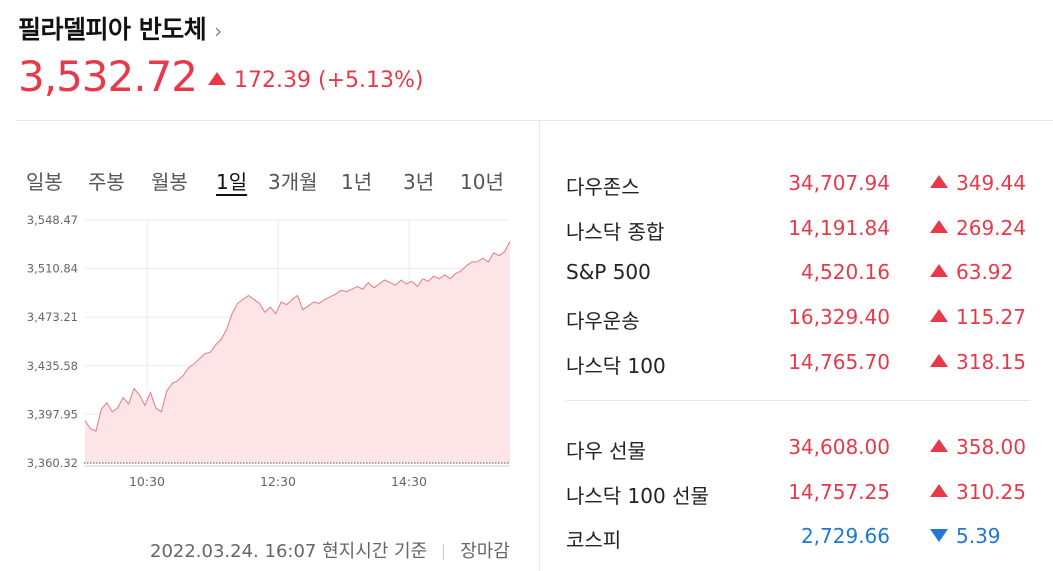  What do you see at coordinates (409, 481) in the screenshot?
I see `x-tick-label: 14:30` at bounding box center [409, 481].